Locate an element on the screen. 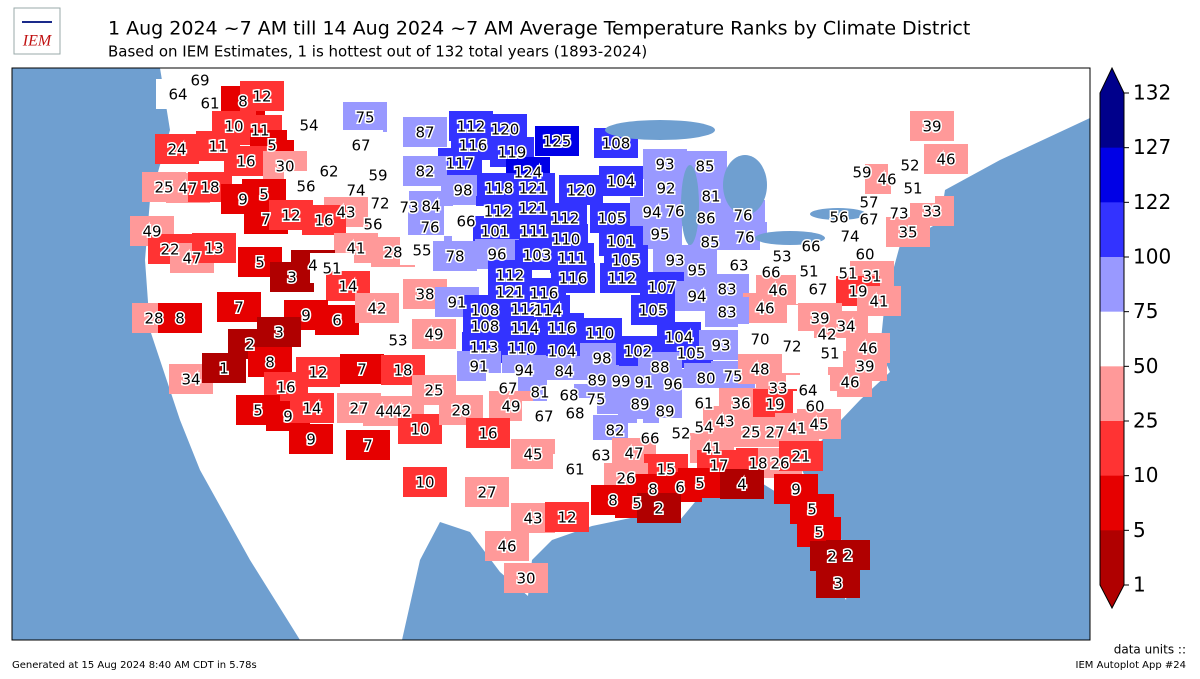 The height and width of the screenshot is (679, 1200). district-rank: 104 is located at coordinates (562, 352).